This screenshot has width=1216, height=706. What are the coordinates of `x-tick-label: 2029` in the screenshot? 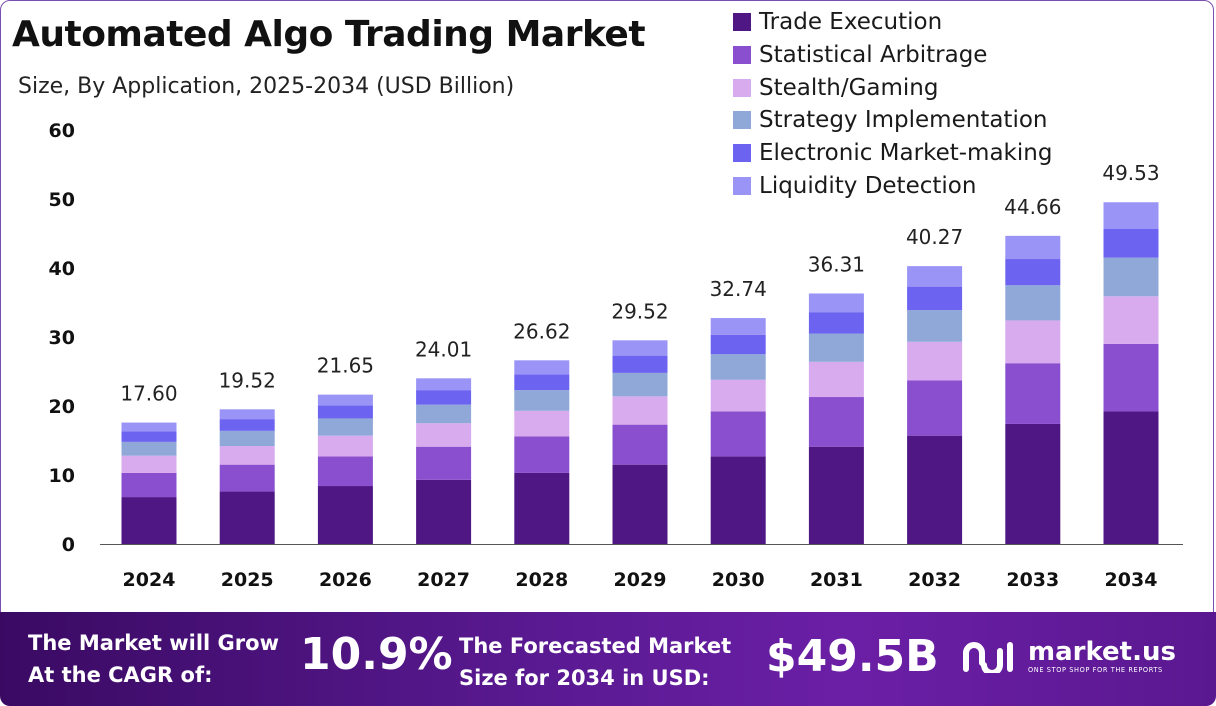 It's located at (640, 580).